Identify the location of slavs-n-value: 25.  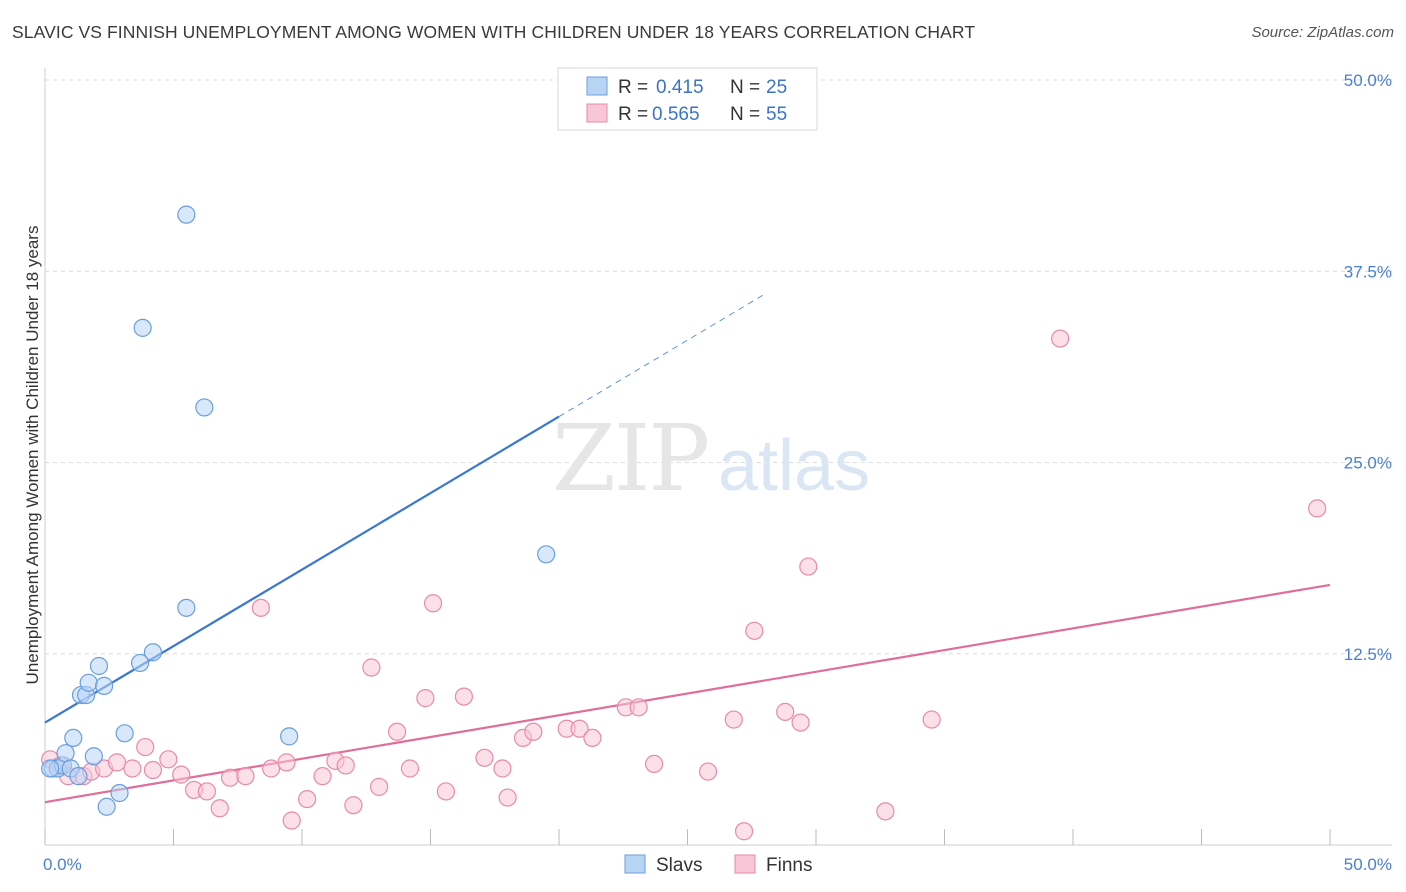
(776, 87).